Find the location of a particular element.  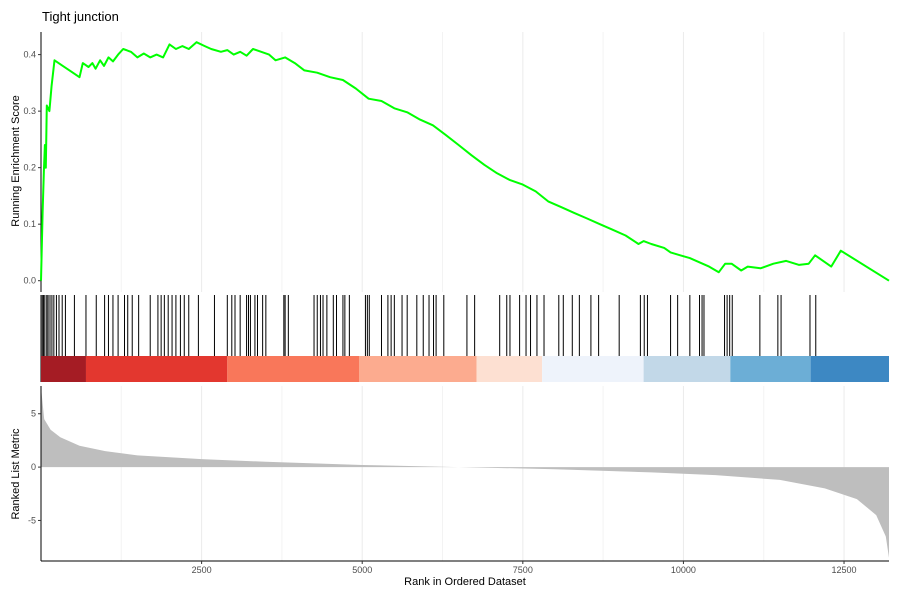

enrichment-y-ticks: 0.0 0.1 0.2 0.3 0.4 is located at coordinates (32, 168).